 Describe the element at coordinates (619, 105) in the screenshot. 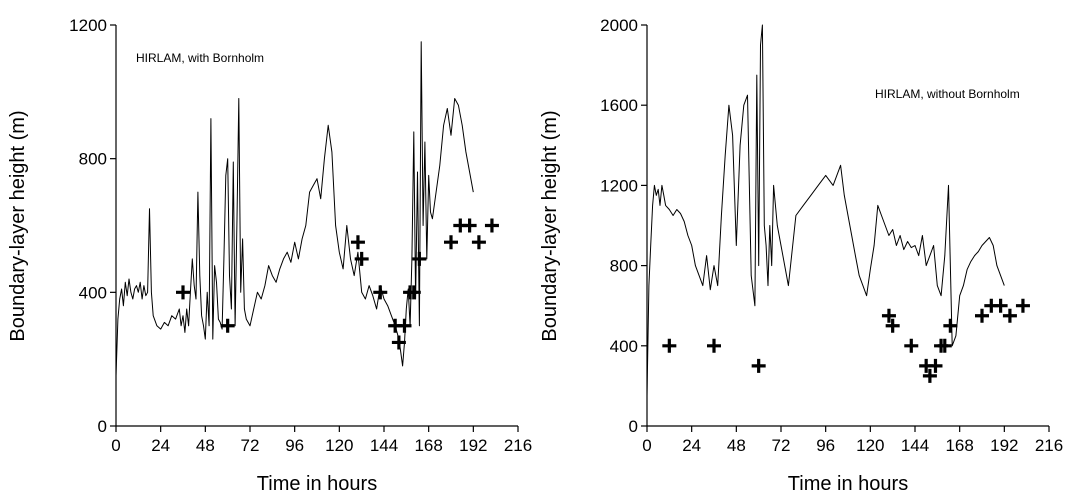

I see `y-tick-label: 1600` at that location.